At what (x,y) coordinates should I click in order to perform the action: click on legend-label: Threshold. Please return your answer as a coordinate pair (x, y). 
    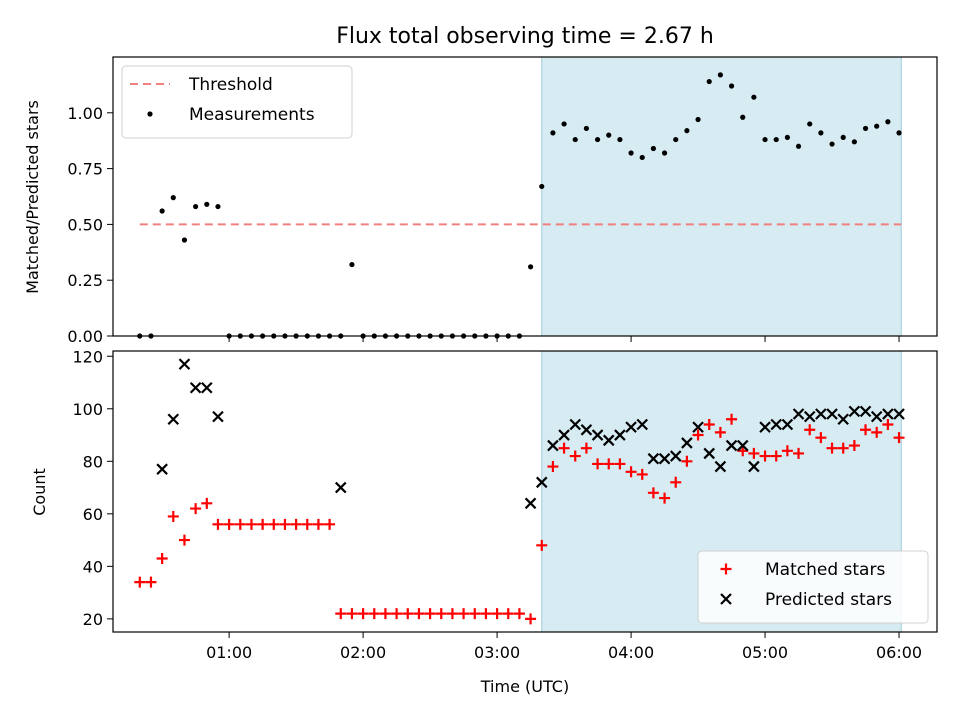
    Looking at the image, I should click on (230, 85).